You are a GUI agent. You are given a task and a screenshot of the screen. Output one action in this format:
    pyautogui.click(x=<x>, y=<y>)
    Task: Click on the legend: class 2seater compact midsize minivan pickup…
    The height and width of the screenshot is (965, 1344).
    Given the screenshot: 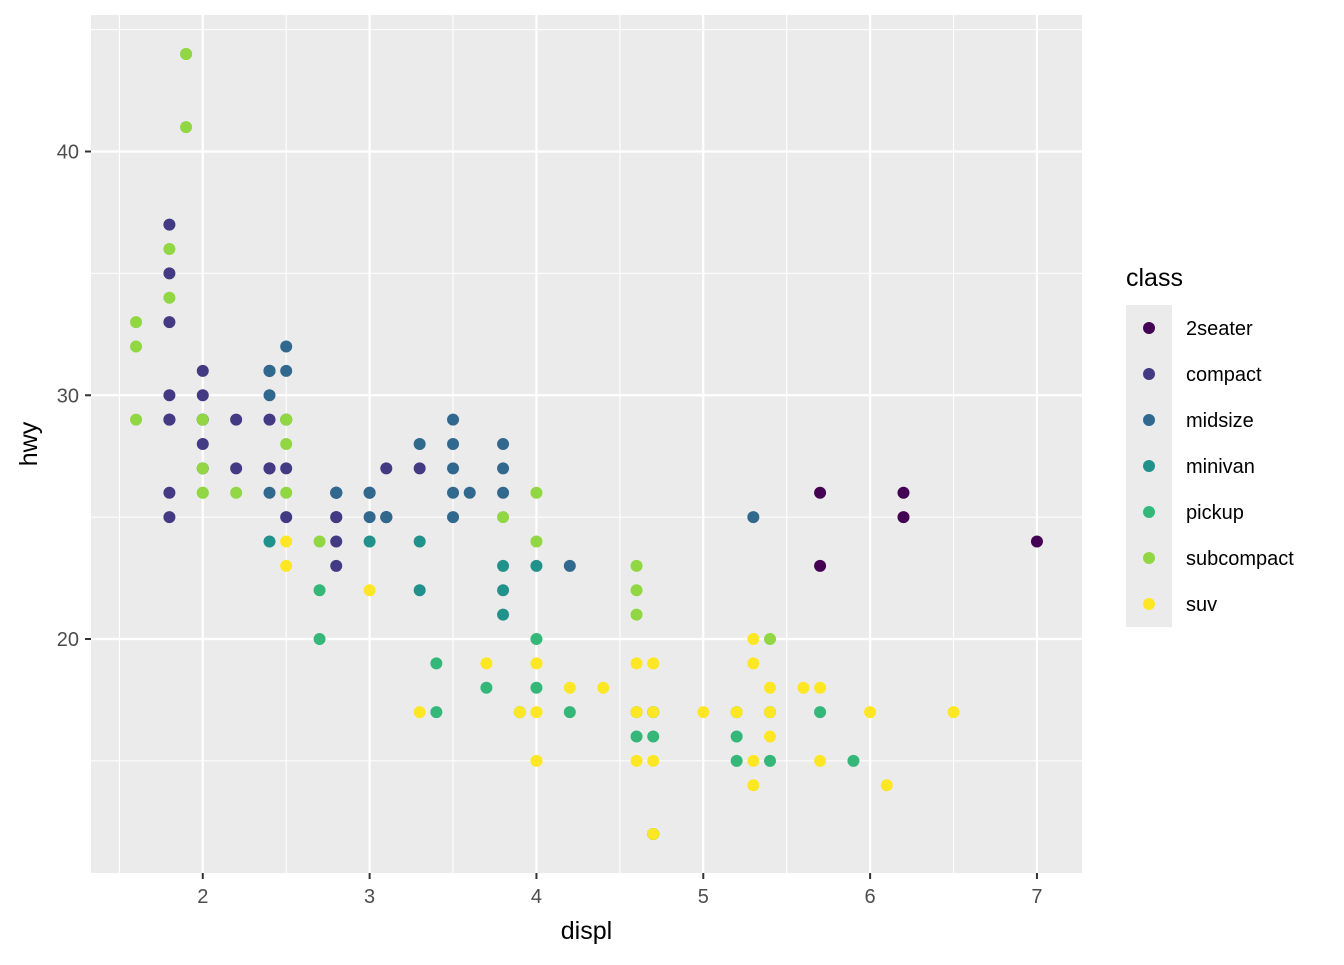 What is the action you would take?
    pyautogui.click(x=1210, y=445)
    